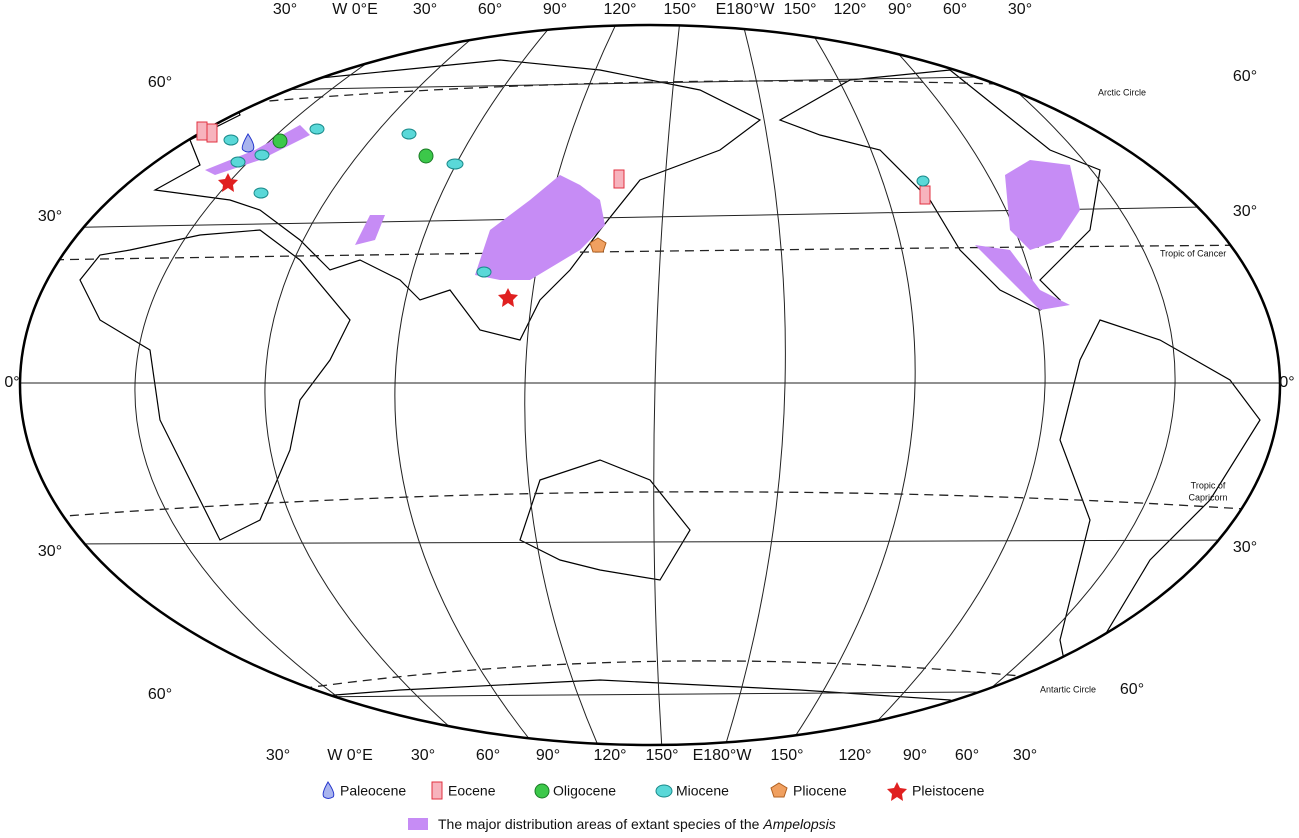 This screenshot has height=838, width=1299. Describe the element at coordinates (1286, 382) in the screenshot. I see `right-label: 0°` at that location.